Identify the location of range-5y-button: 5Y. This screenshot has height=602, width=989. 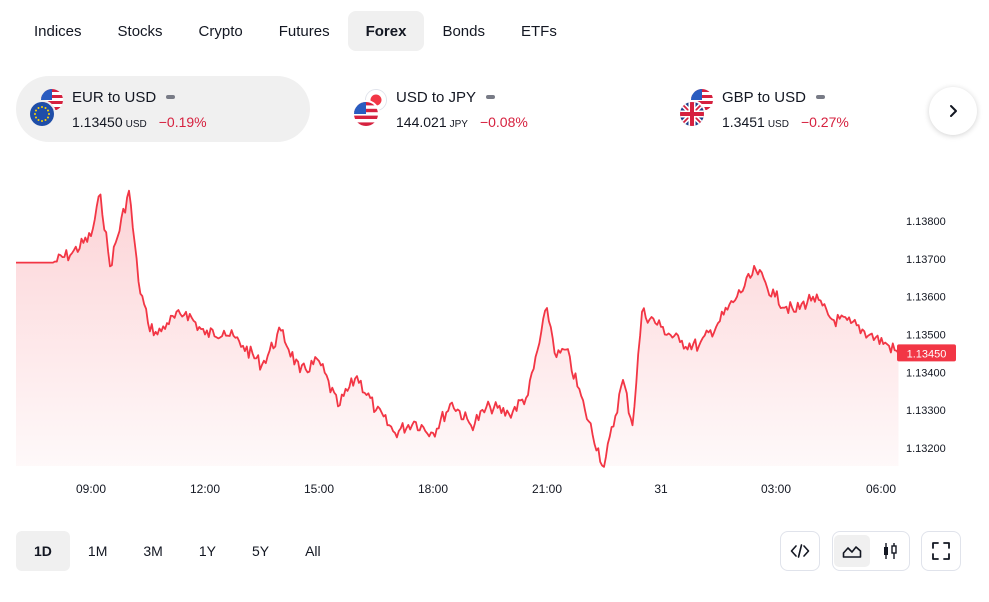
(260, 551).